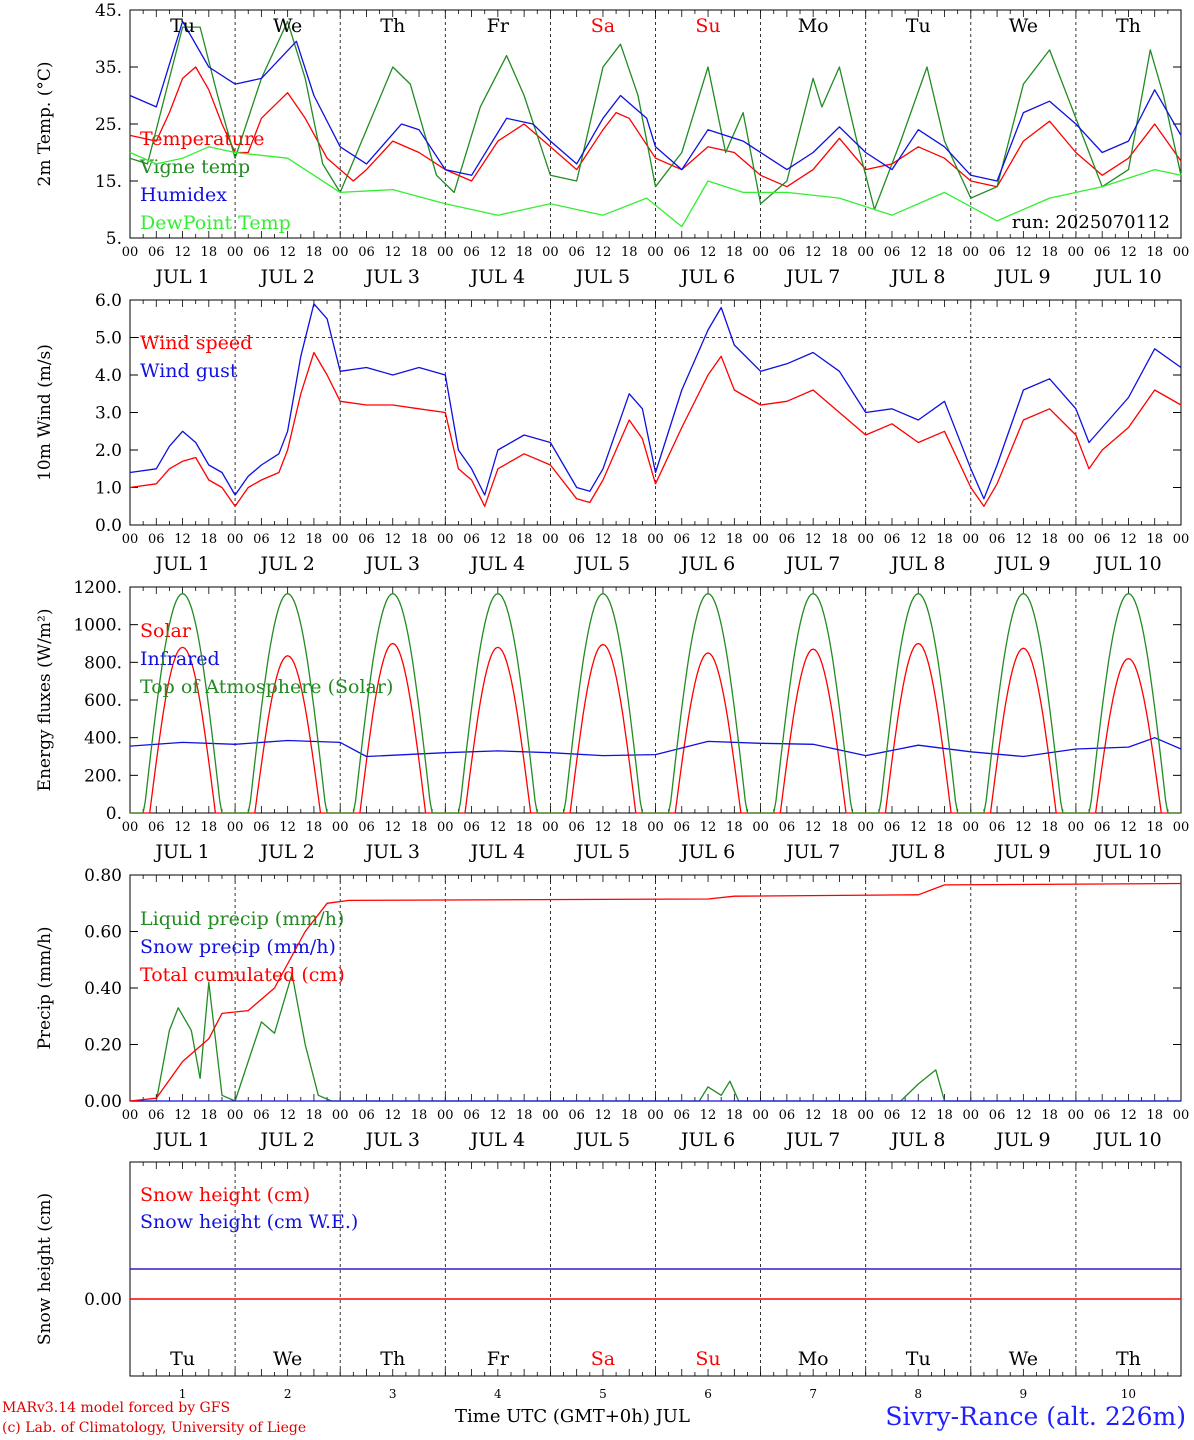 The image size is (1194, 1440). I want to click on y-tick-label: 35., so click(108, 68).